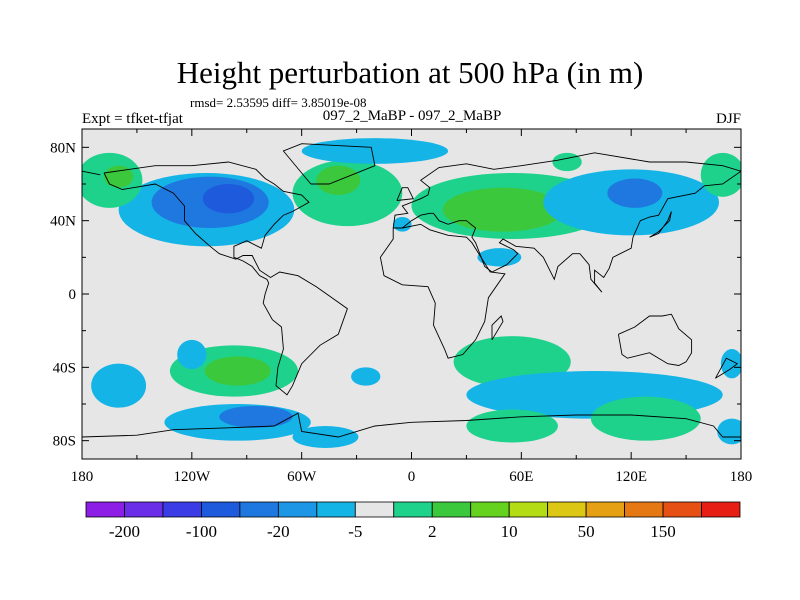 Image resolution: width=800 pixels, height=600 pixels. What do you see at coordinates (124, 531) in the screenshot?
I see `colorbar-label: -200` at bounding box center [124, 531].